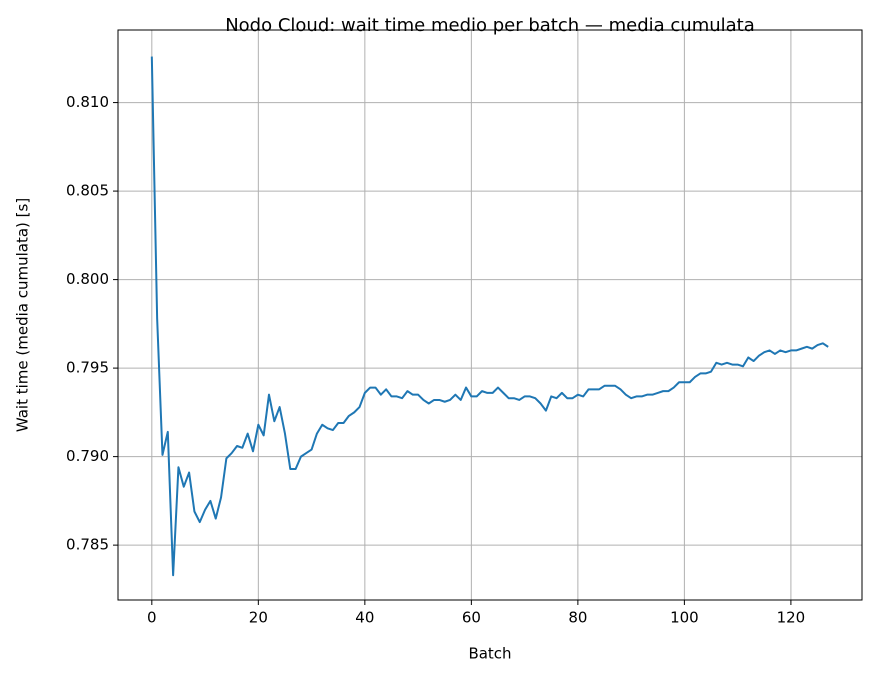  What do you see at coordinates (152, 618) in the screenshot?
I see `x-tick-label: 0` at bounding box center [152, 618].